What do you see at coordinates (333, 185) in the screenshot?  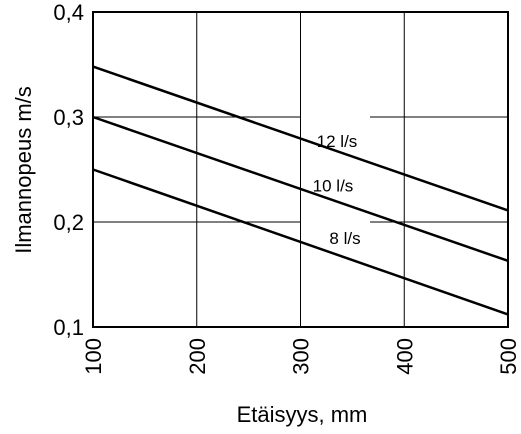 I see `series-label: 10 l/s` at bounding box center [333, 185].